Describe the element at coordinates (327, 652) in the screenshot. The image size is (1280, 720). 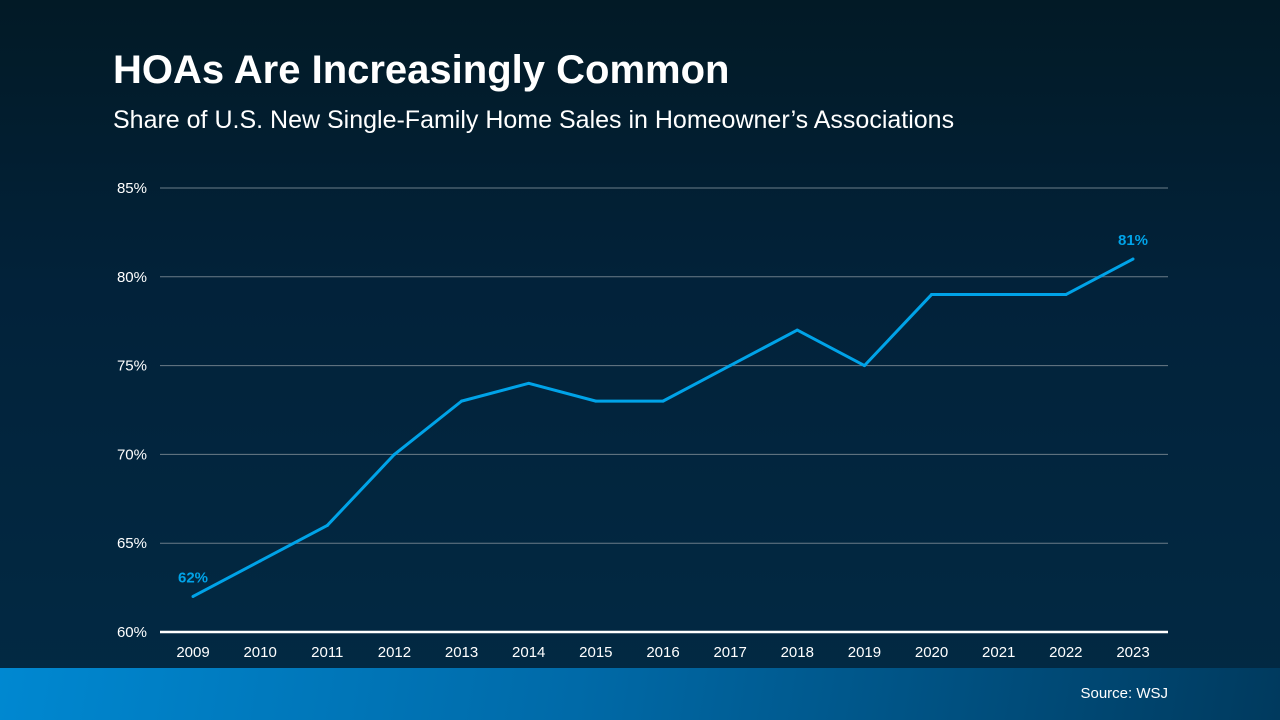
I see `x-tick-label: 2011` at that location.